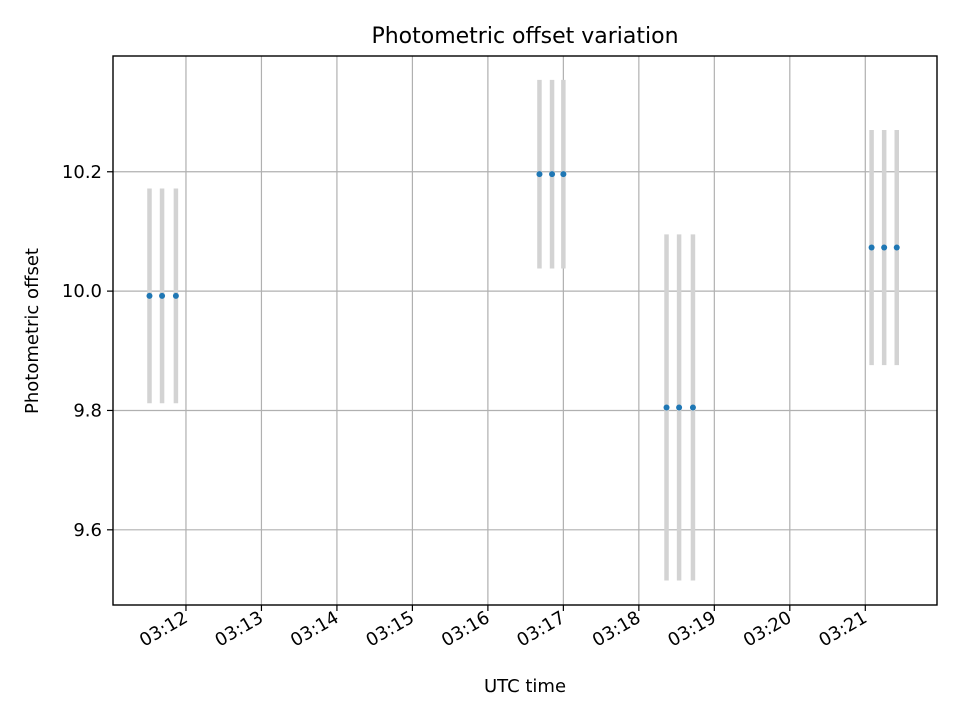 The width and height of the screenshot is (960, 720). Describe the element at coordinates (465, 629) in the screenshot. I see `x-tick-label: 03:16` at that location.